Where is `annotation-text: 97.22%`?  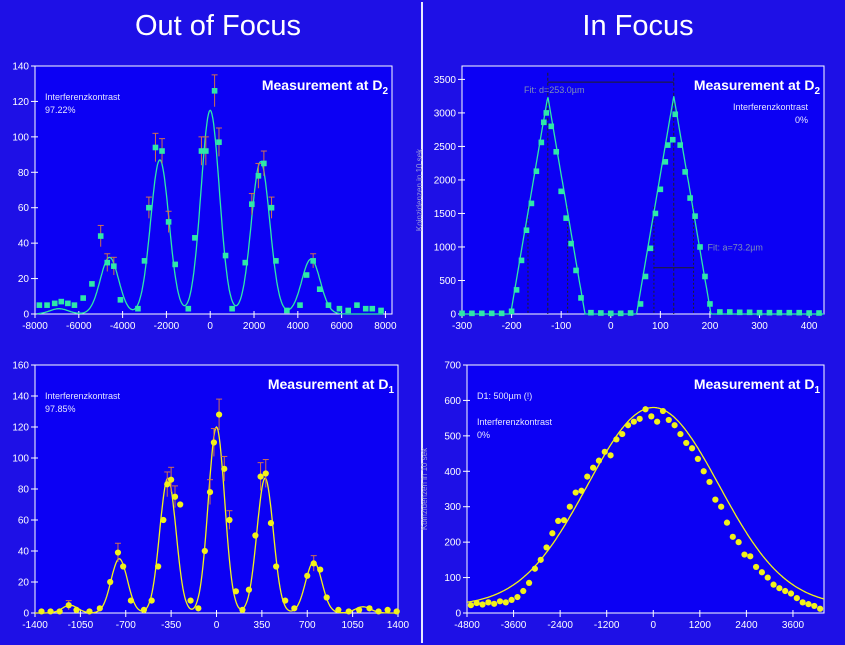
annotation-text: 97.22% is located at coordinates (60, 110).